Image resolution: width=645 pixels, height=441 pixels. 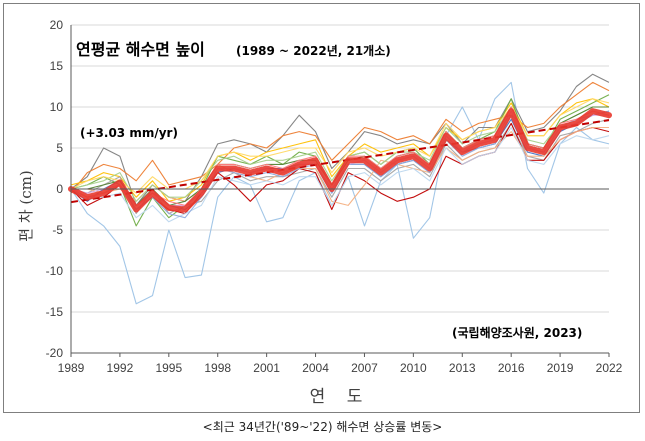 What do you see at coordinates (57, 107) in the screenshot?
I see `y-tick-label: 10` at bounding box center [57, 107].